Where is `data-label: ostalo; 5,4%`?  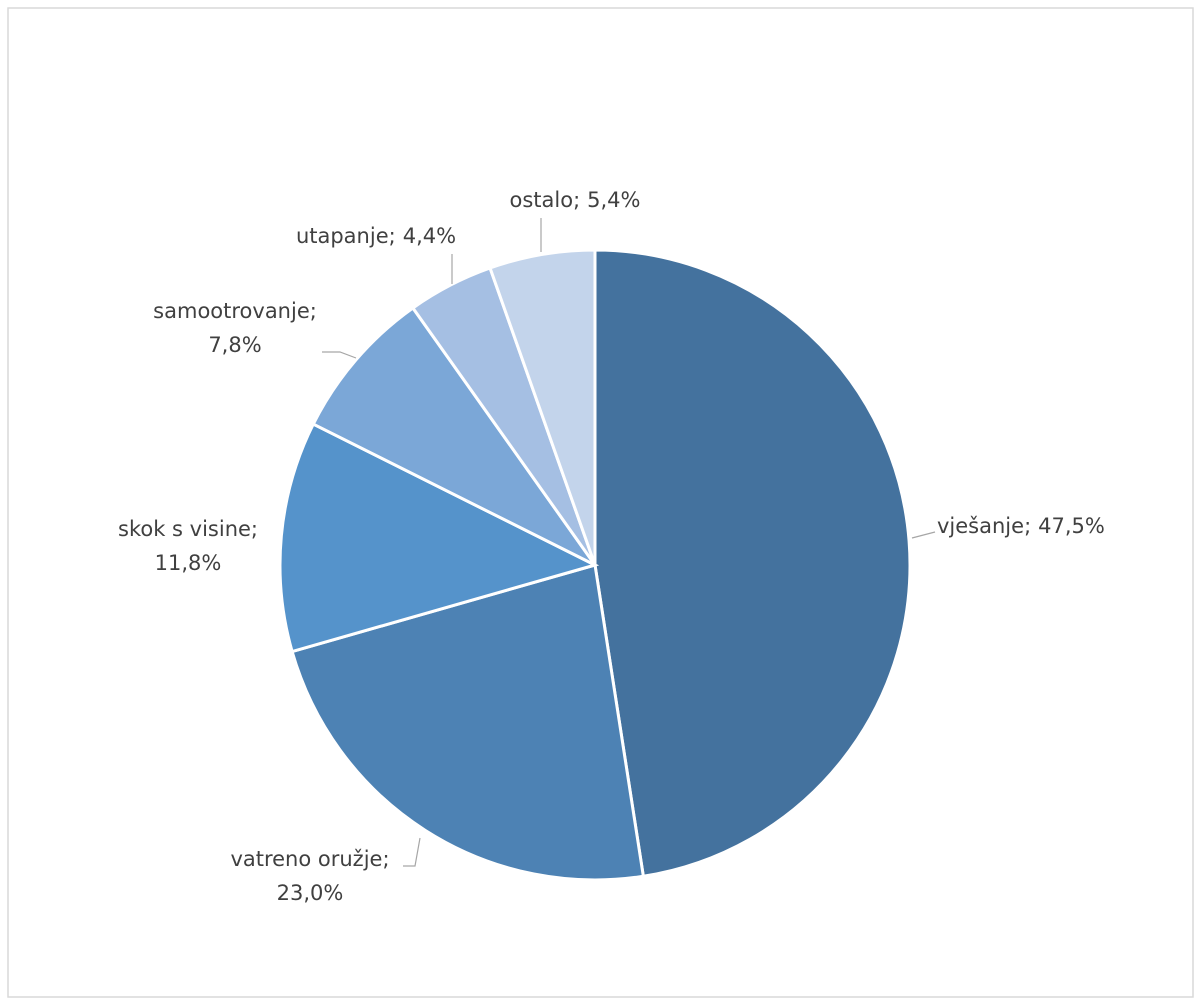 data-label: ostalo; 5,4% is located at coordinates (574, 200).